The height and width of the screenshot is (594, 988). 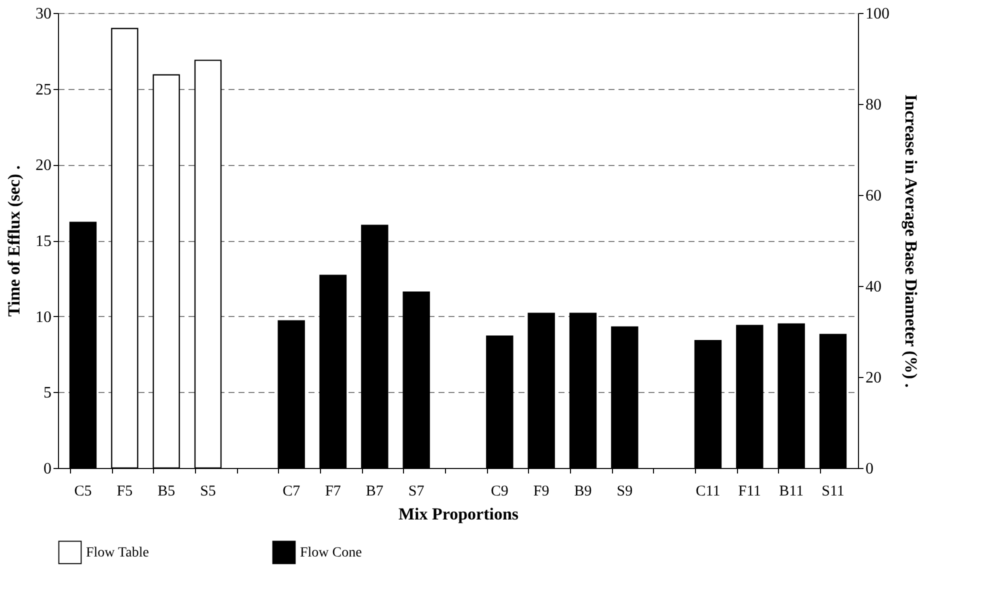 I want to click on x-tick-label: S11, so click(x=833, y=492).